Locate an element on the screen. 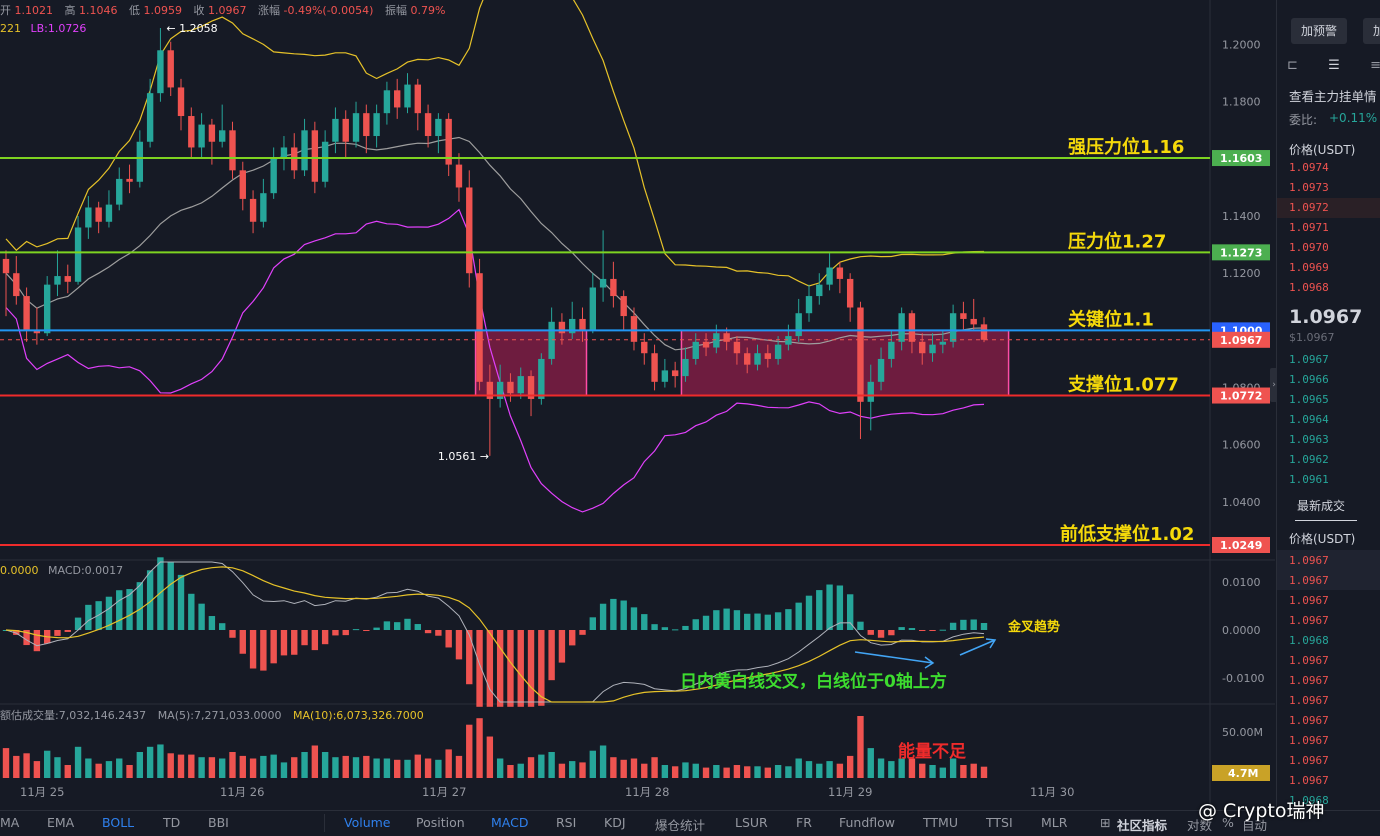 This screenshot has width=1380, height=836. tab-lsur: LSUR is located at coordinates (751, 822).